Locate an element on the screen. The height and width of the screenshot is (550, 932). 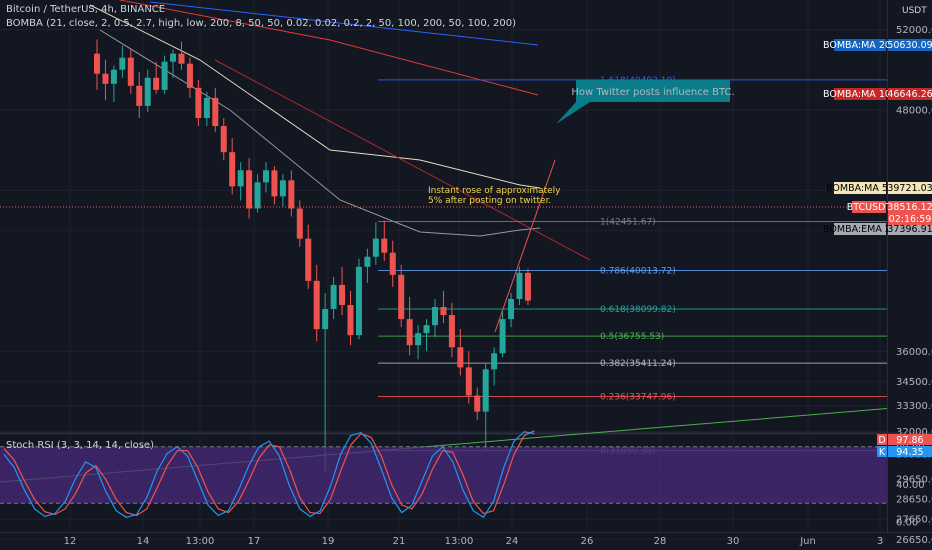
axis-currency: USDT is located at coordinates (914, 11).